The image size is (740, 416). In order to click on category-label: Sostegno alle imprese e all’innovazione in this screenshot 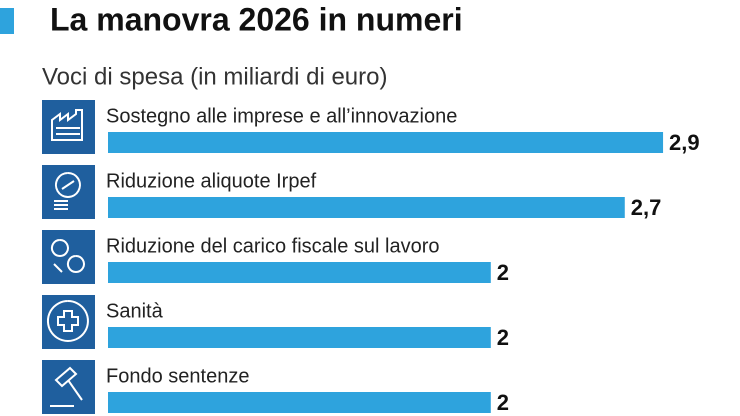, I will do `click(281, 116)`.